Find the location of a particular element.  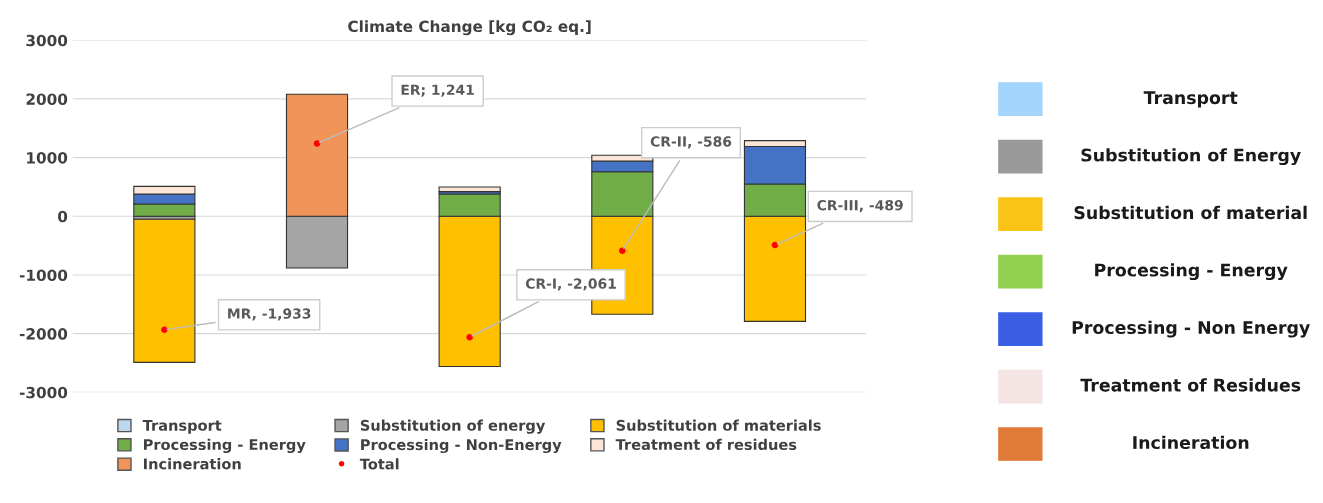

category-label: Transport is located at coordinates (1190, 99).